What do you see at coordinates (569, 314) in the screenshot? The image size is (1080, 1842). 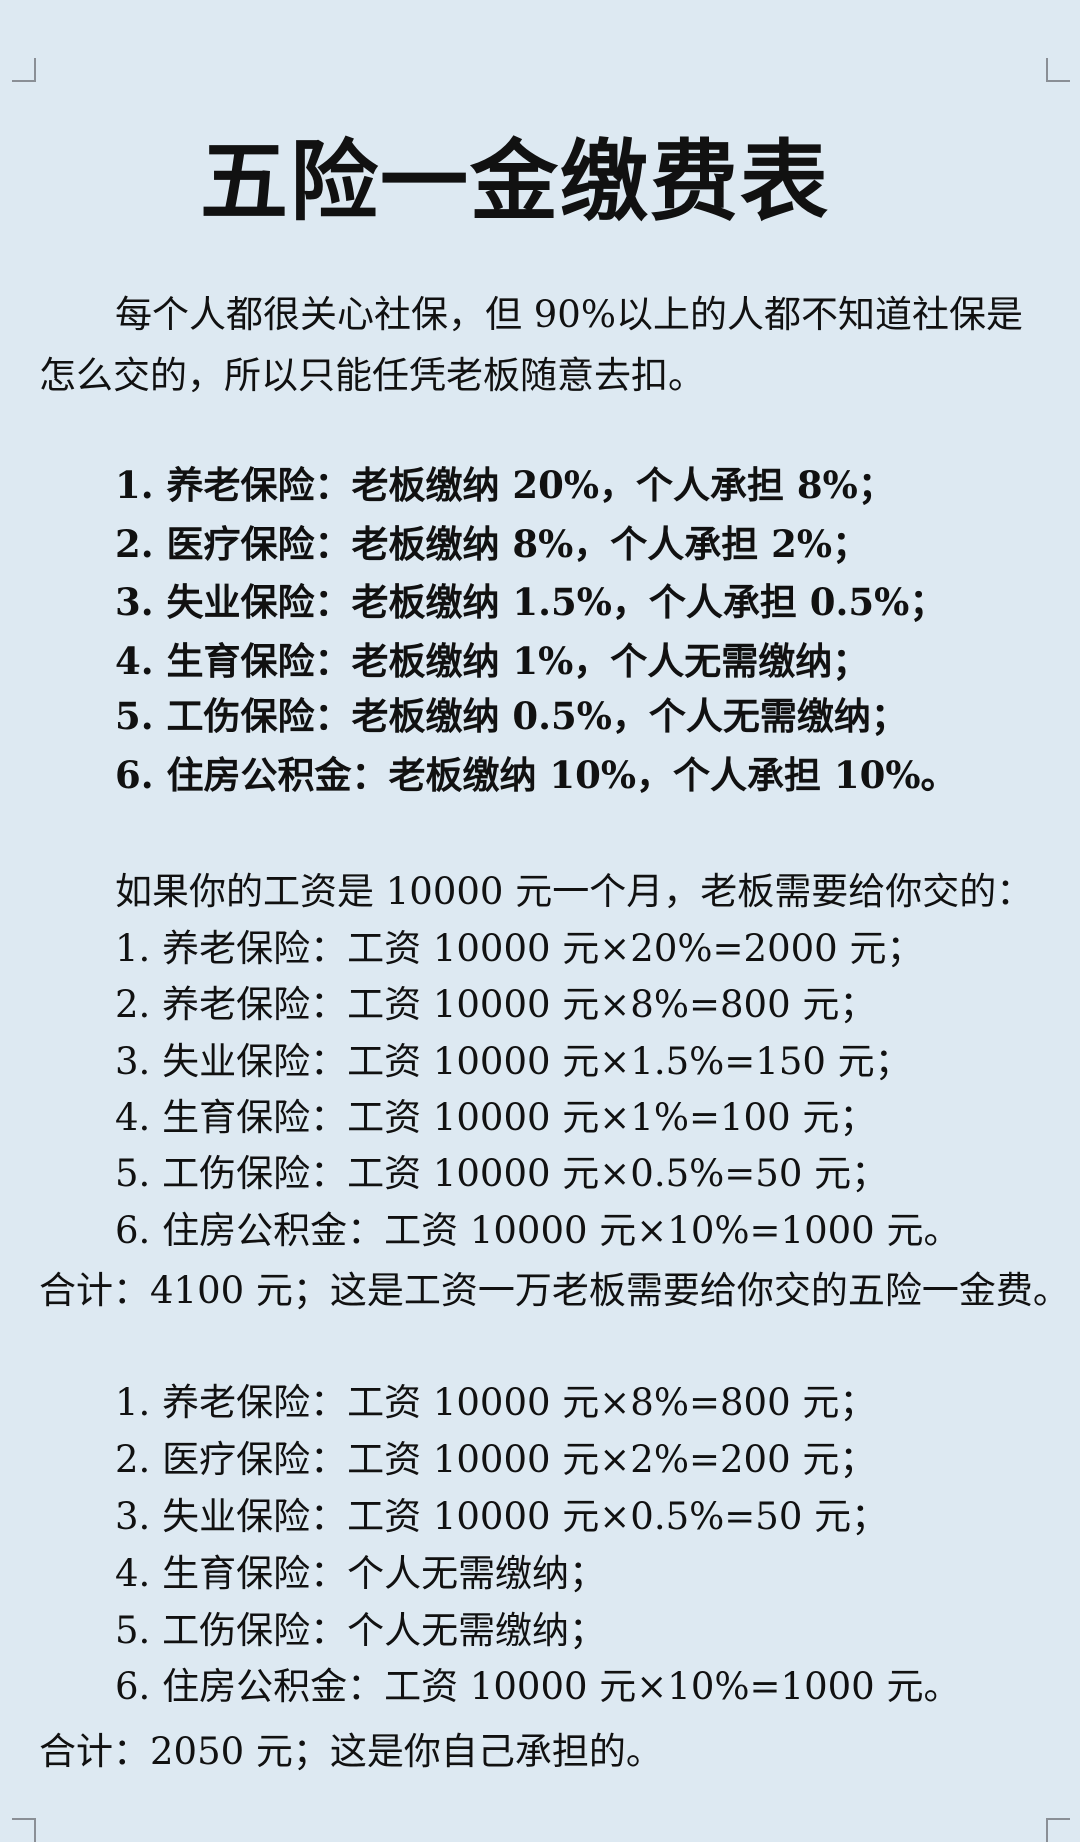 I see `intro-line: 每个人都很关心社保，但 90%以上的人都不知道社保是` at bounding box center [569, 314].